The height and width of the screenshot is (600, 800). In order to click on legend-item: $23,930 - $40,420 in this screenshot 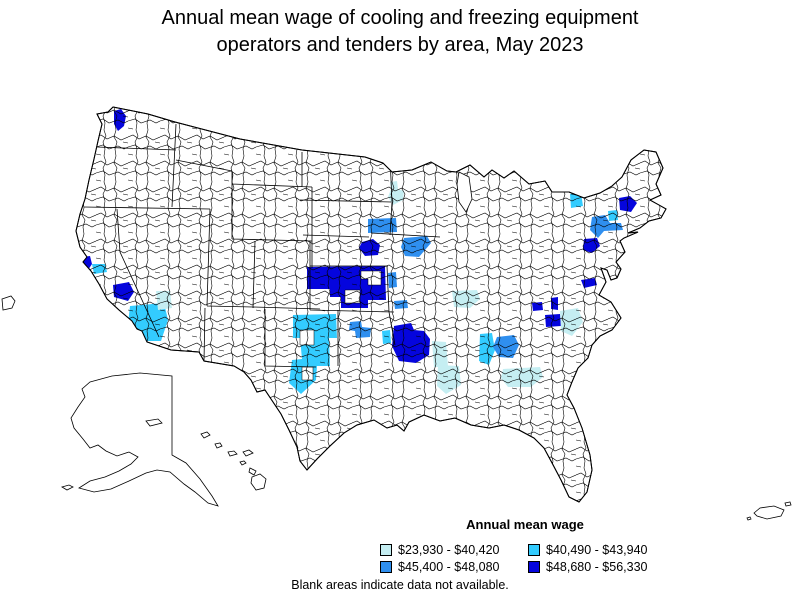, I will do `click(454, 550)`.